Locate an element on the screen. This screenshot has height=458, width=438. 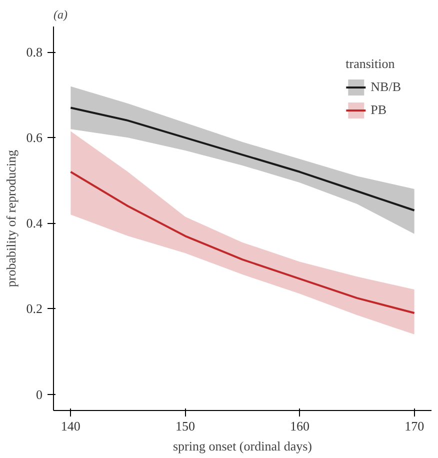
y-tick-label: 0.6 is located at coordinates (34, 138).